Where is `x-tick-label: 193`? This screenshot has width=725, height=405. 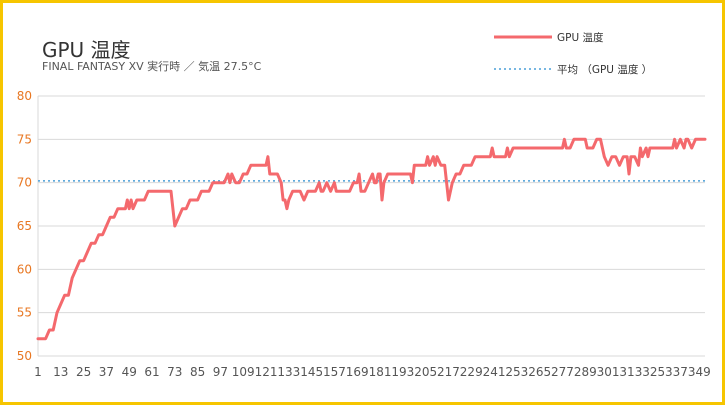 x-tick-label: 193 is located at coordinates (402, 372).